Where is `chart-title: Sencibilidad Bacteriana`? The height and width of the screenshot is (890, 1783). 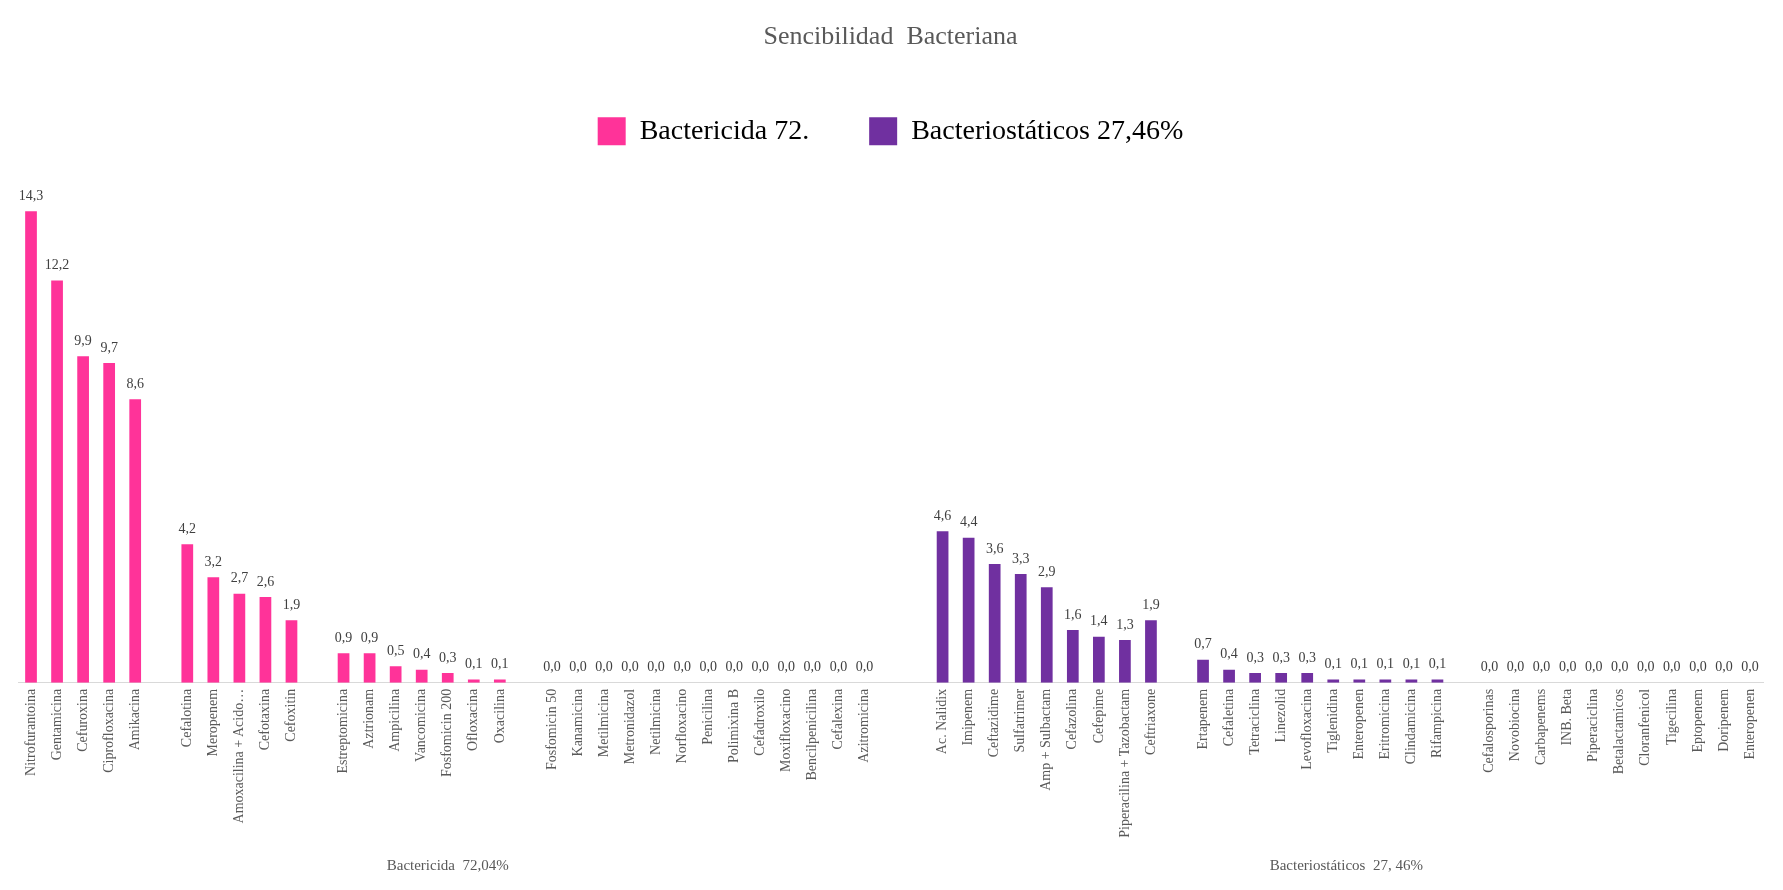 chart-title: Sencibilidad Bacteriana is located at coordinates (891, 36).